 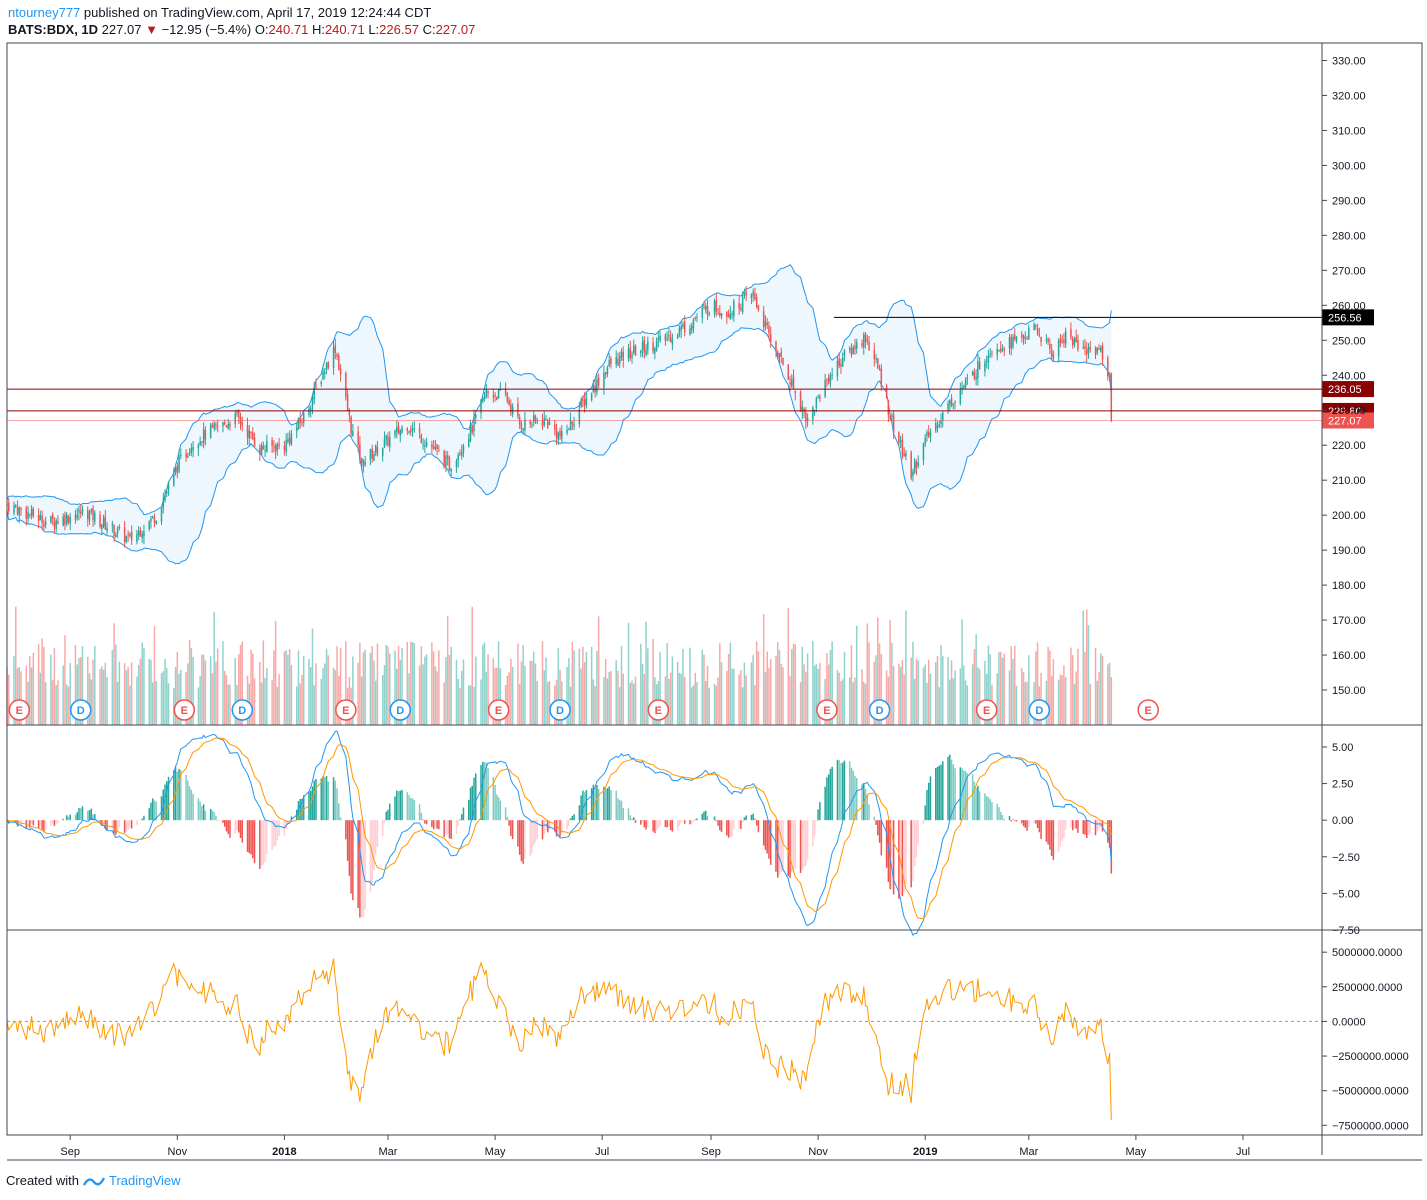 I want to click on high-label: H:, so click(x=318, y=29).